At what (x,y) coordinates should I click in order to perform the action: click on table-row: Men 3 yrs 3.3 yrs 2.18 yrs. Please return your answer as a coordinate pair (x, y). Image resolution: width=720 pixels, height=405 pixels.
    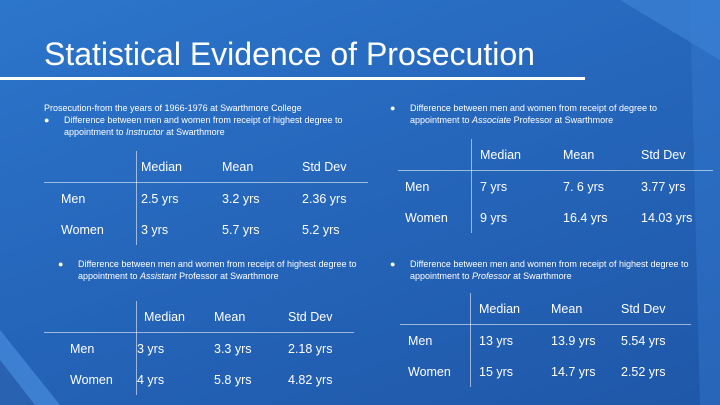
    Looking at the image, I should click on (199, 348).